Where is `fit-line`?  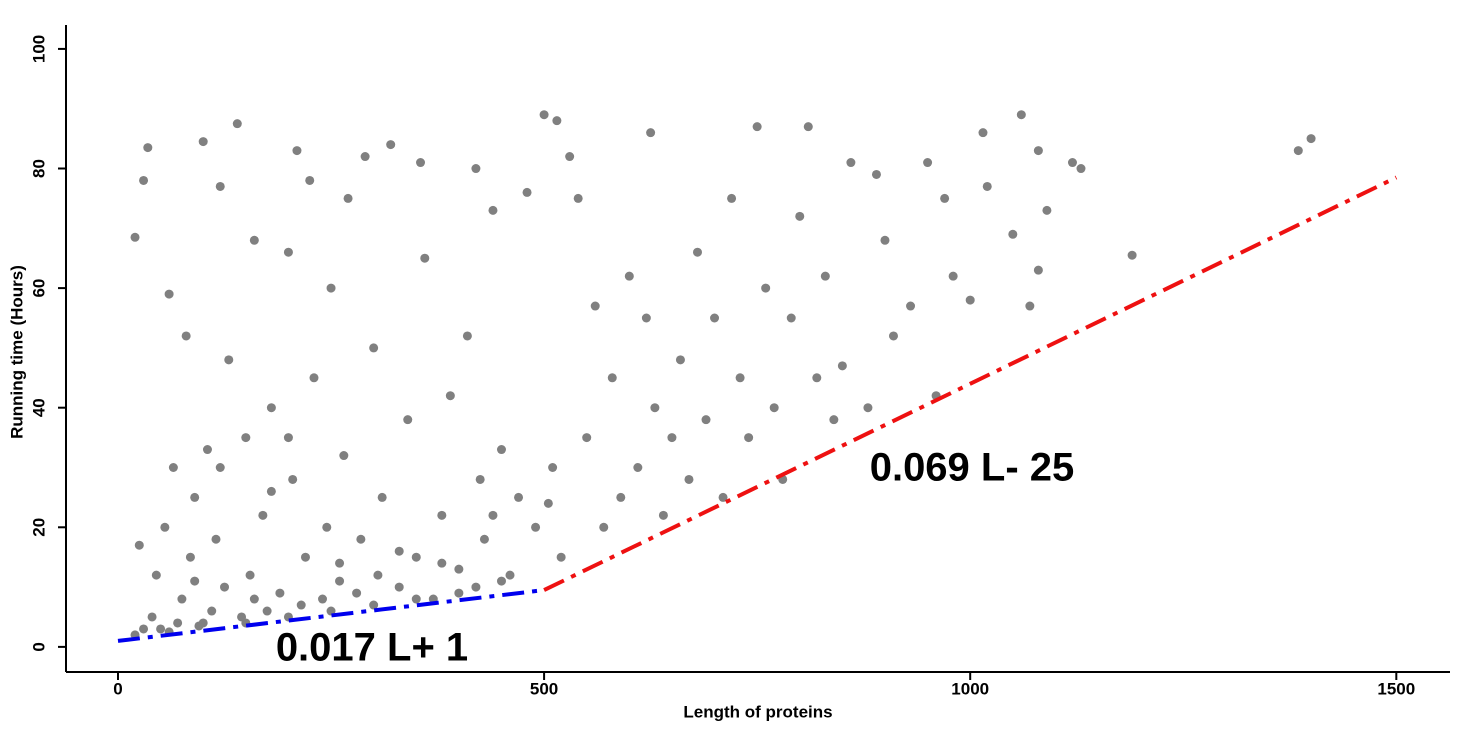
fit-line is located at coordinates (331, 615).